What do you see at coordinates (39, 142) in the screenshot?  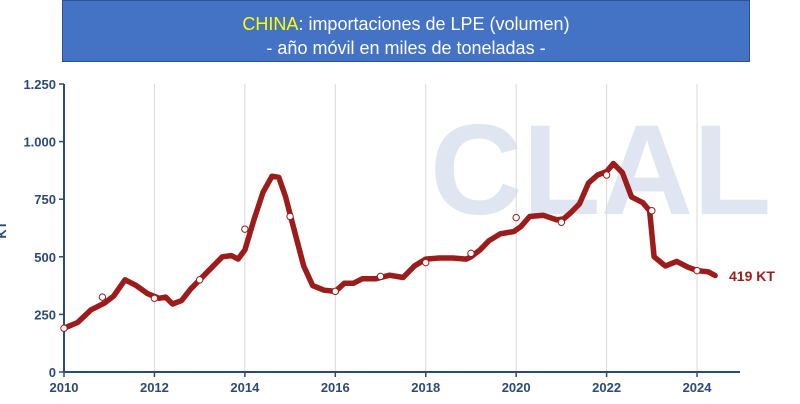 I see `y-tick-label-4: 1.000` at bounding box center [39, 142].